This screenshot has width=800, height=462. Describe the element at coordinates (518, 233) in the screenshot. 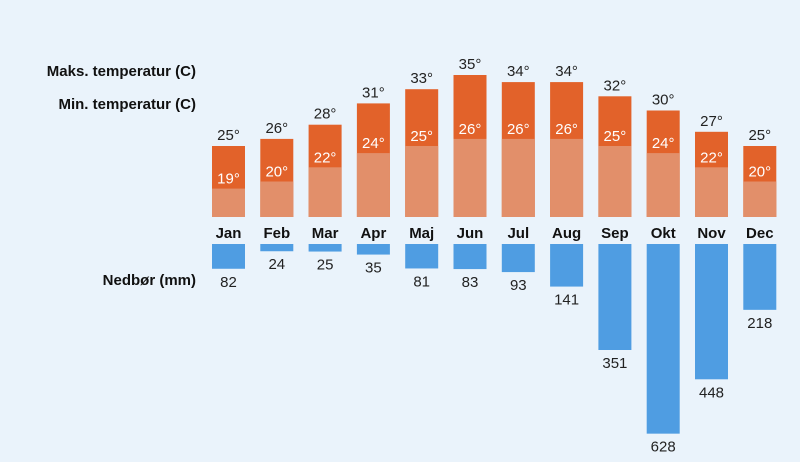

I see `month-label-jul: Jul` at that location.